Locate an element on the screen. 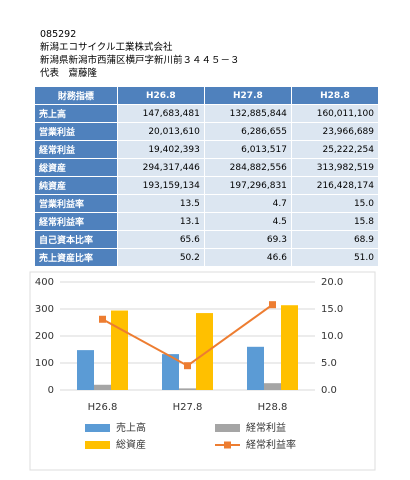  code: 085292 is located at coordinates (58, 34).